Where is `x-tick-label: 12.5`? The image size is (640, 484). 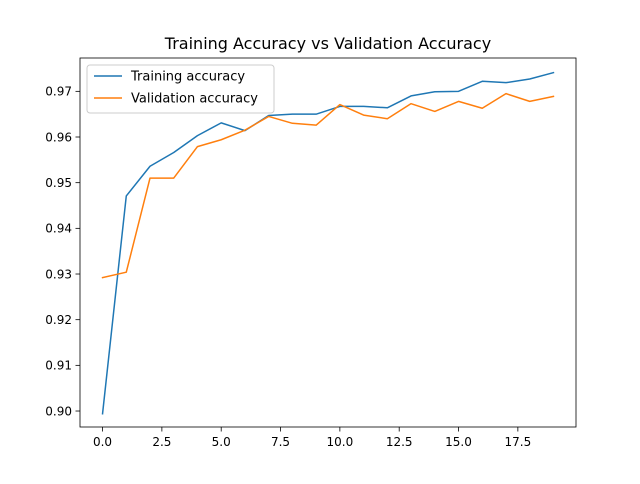 x-tick-label: 12.5 is located at coordinates (399, 442).